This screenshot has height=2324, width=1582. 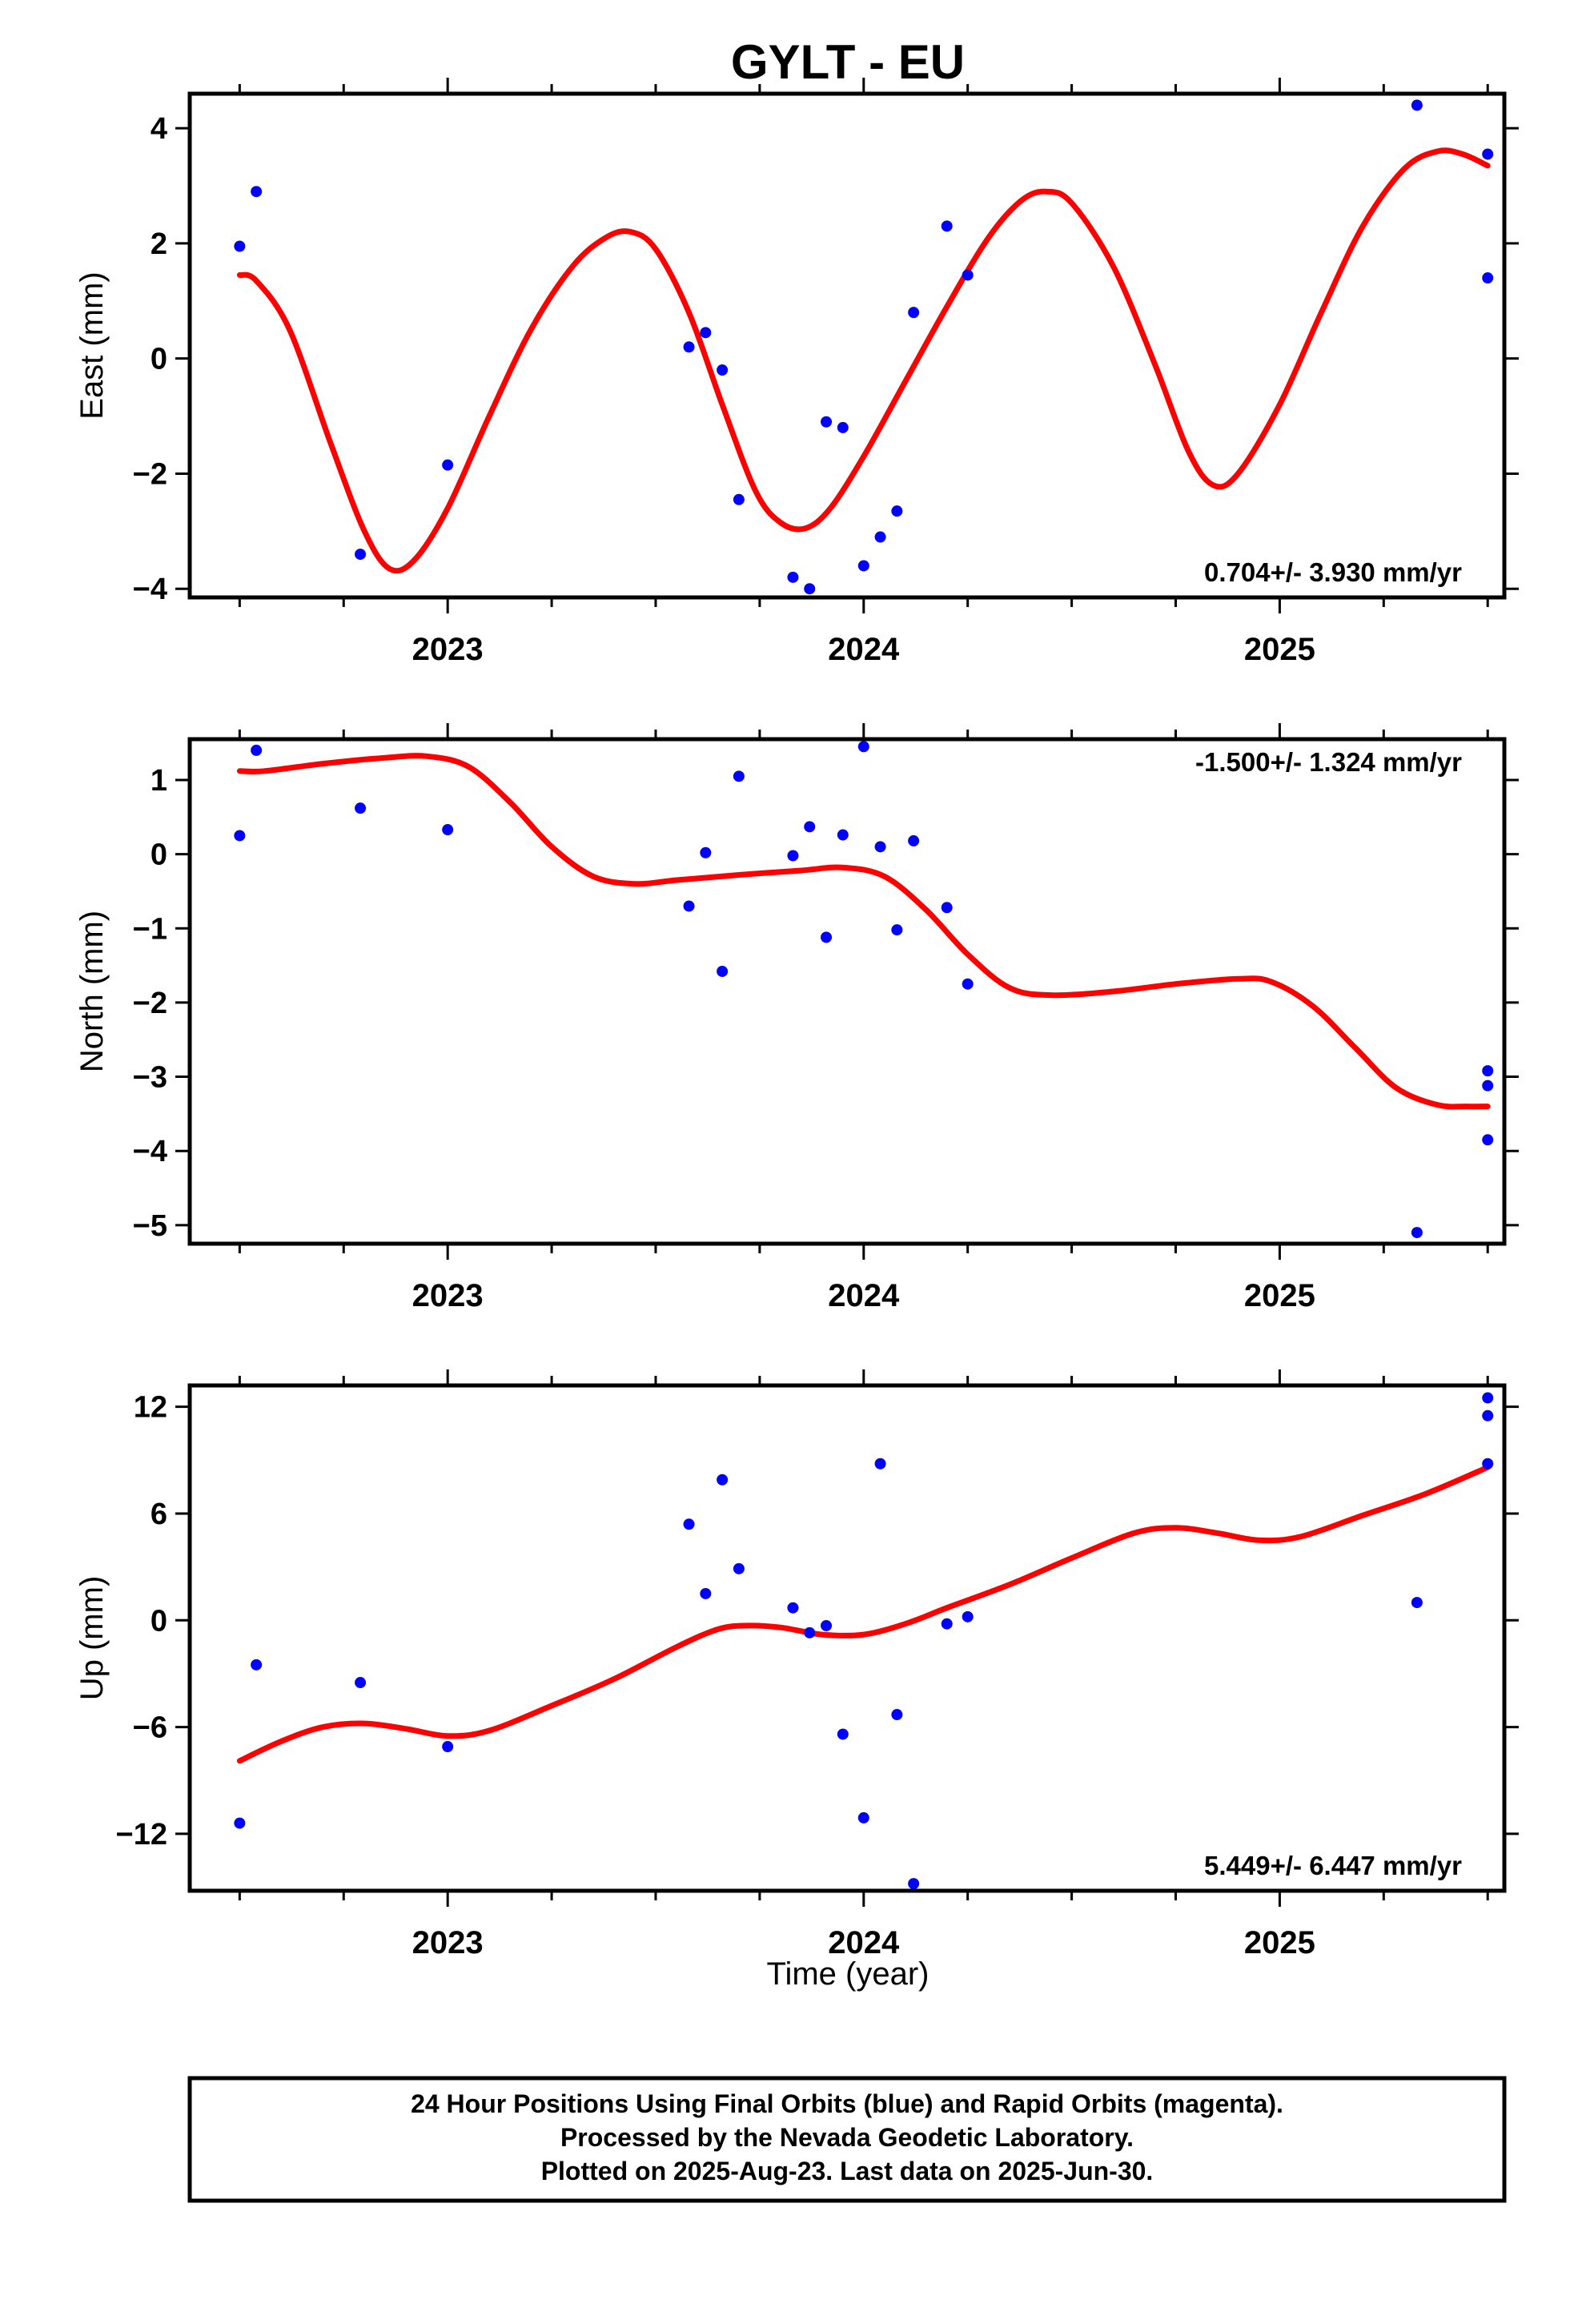 I want to click on chart-title: GYLT - EU, so click(x=848, y=62).